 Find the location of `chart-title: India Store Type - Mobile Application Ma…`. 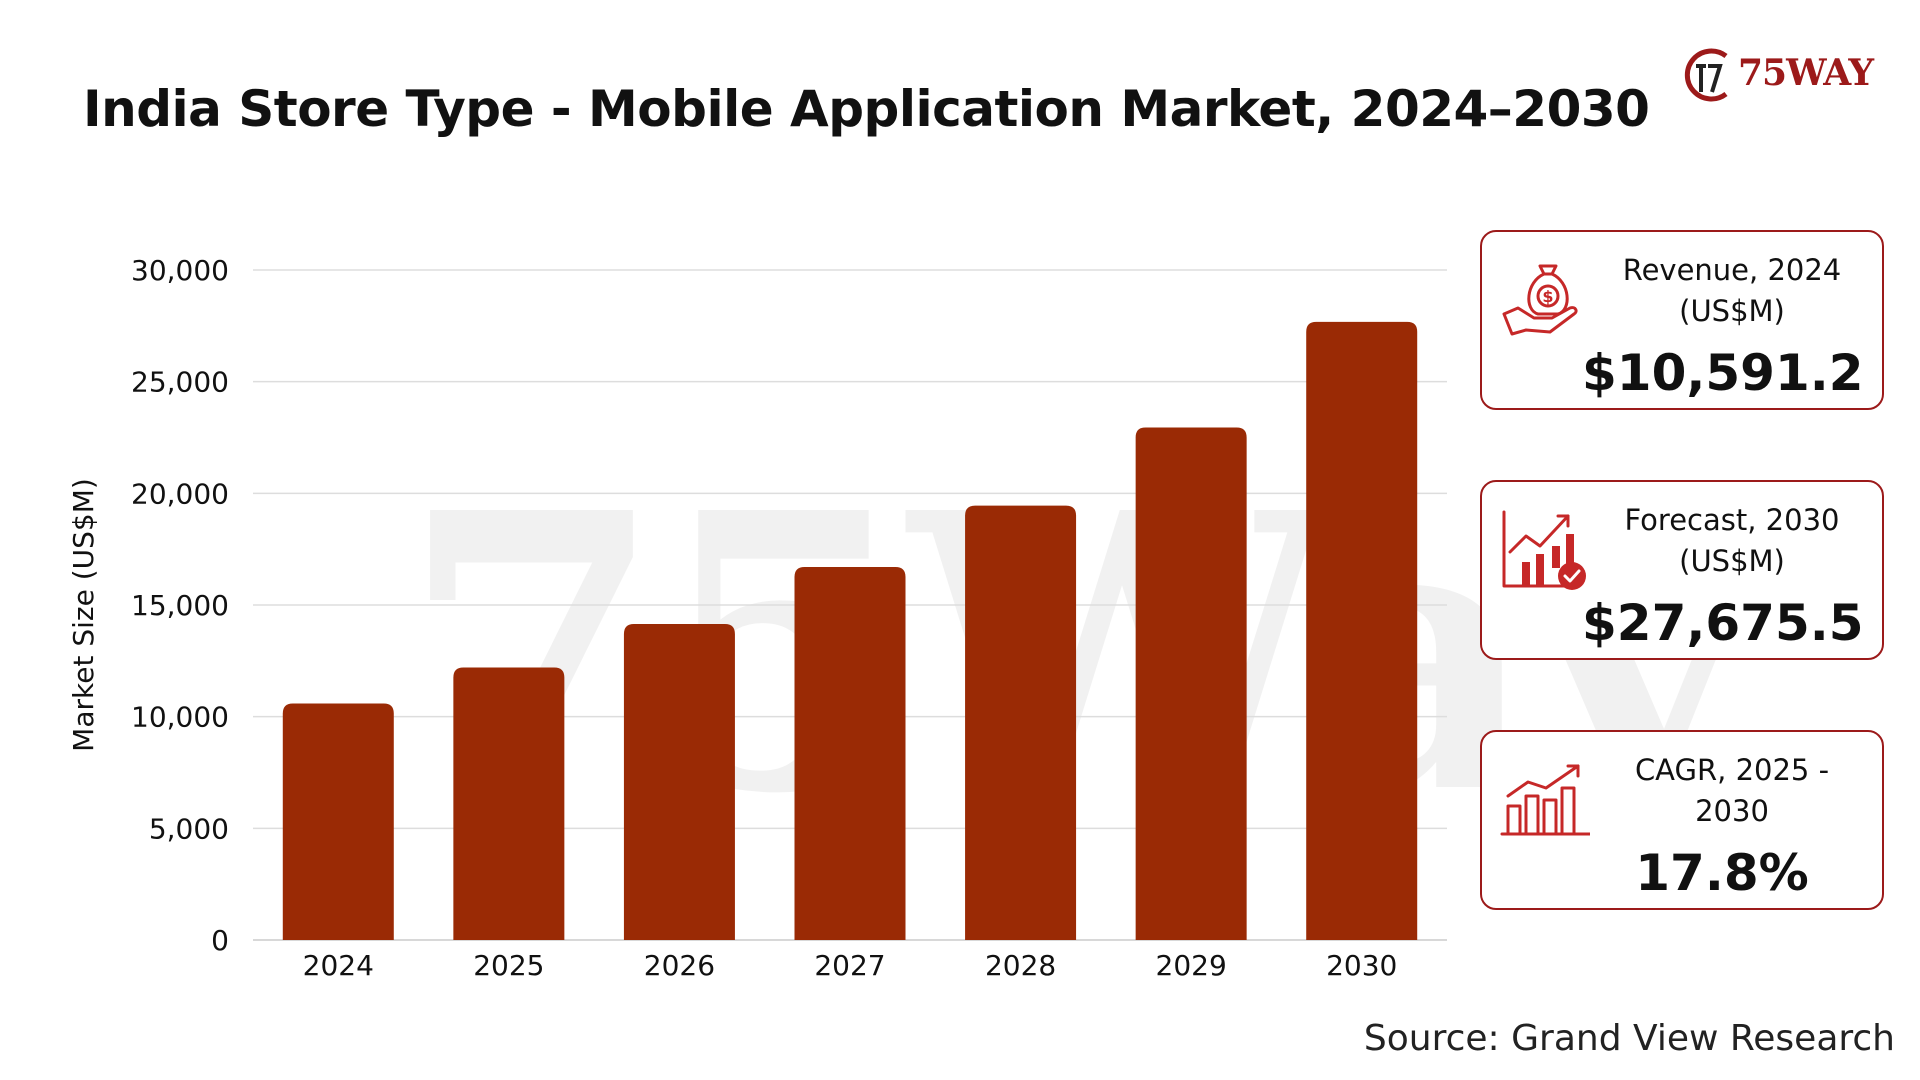

chart-title: India Store Type - Mobile Application Ma… is located at coordinates (866, 109).